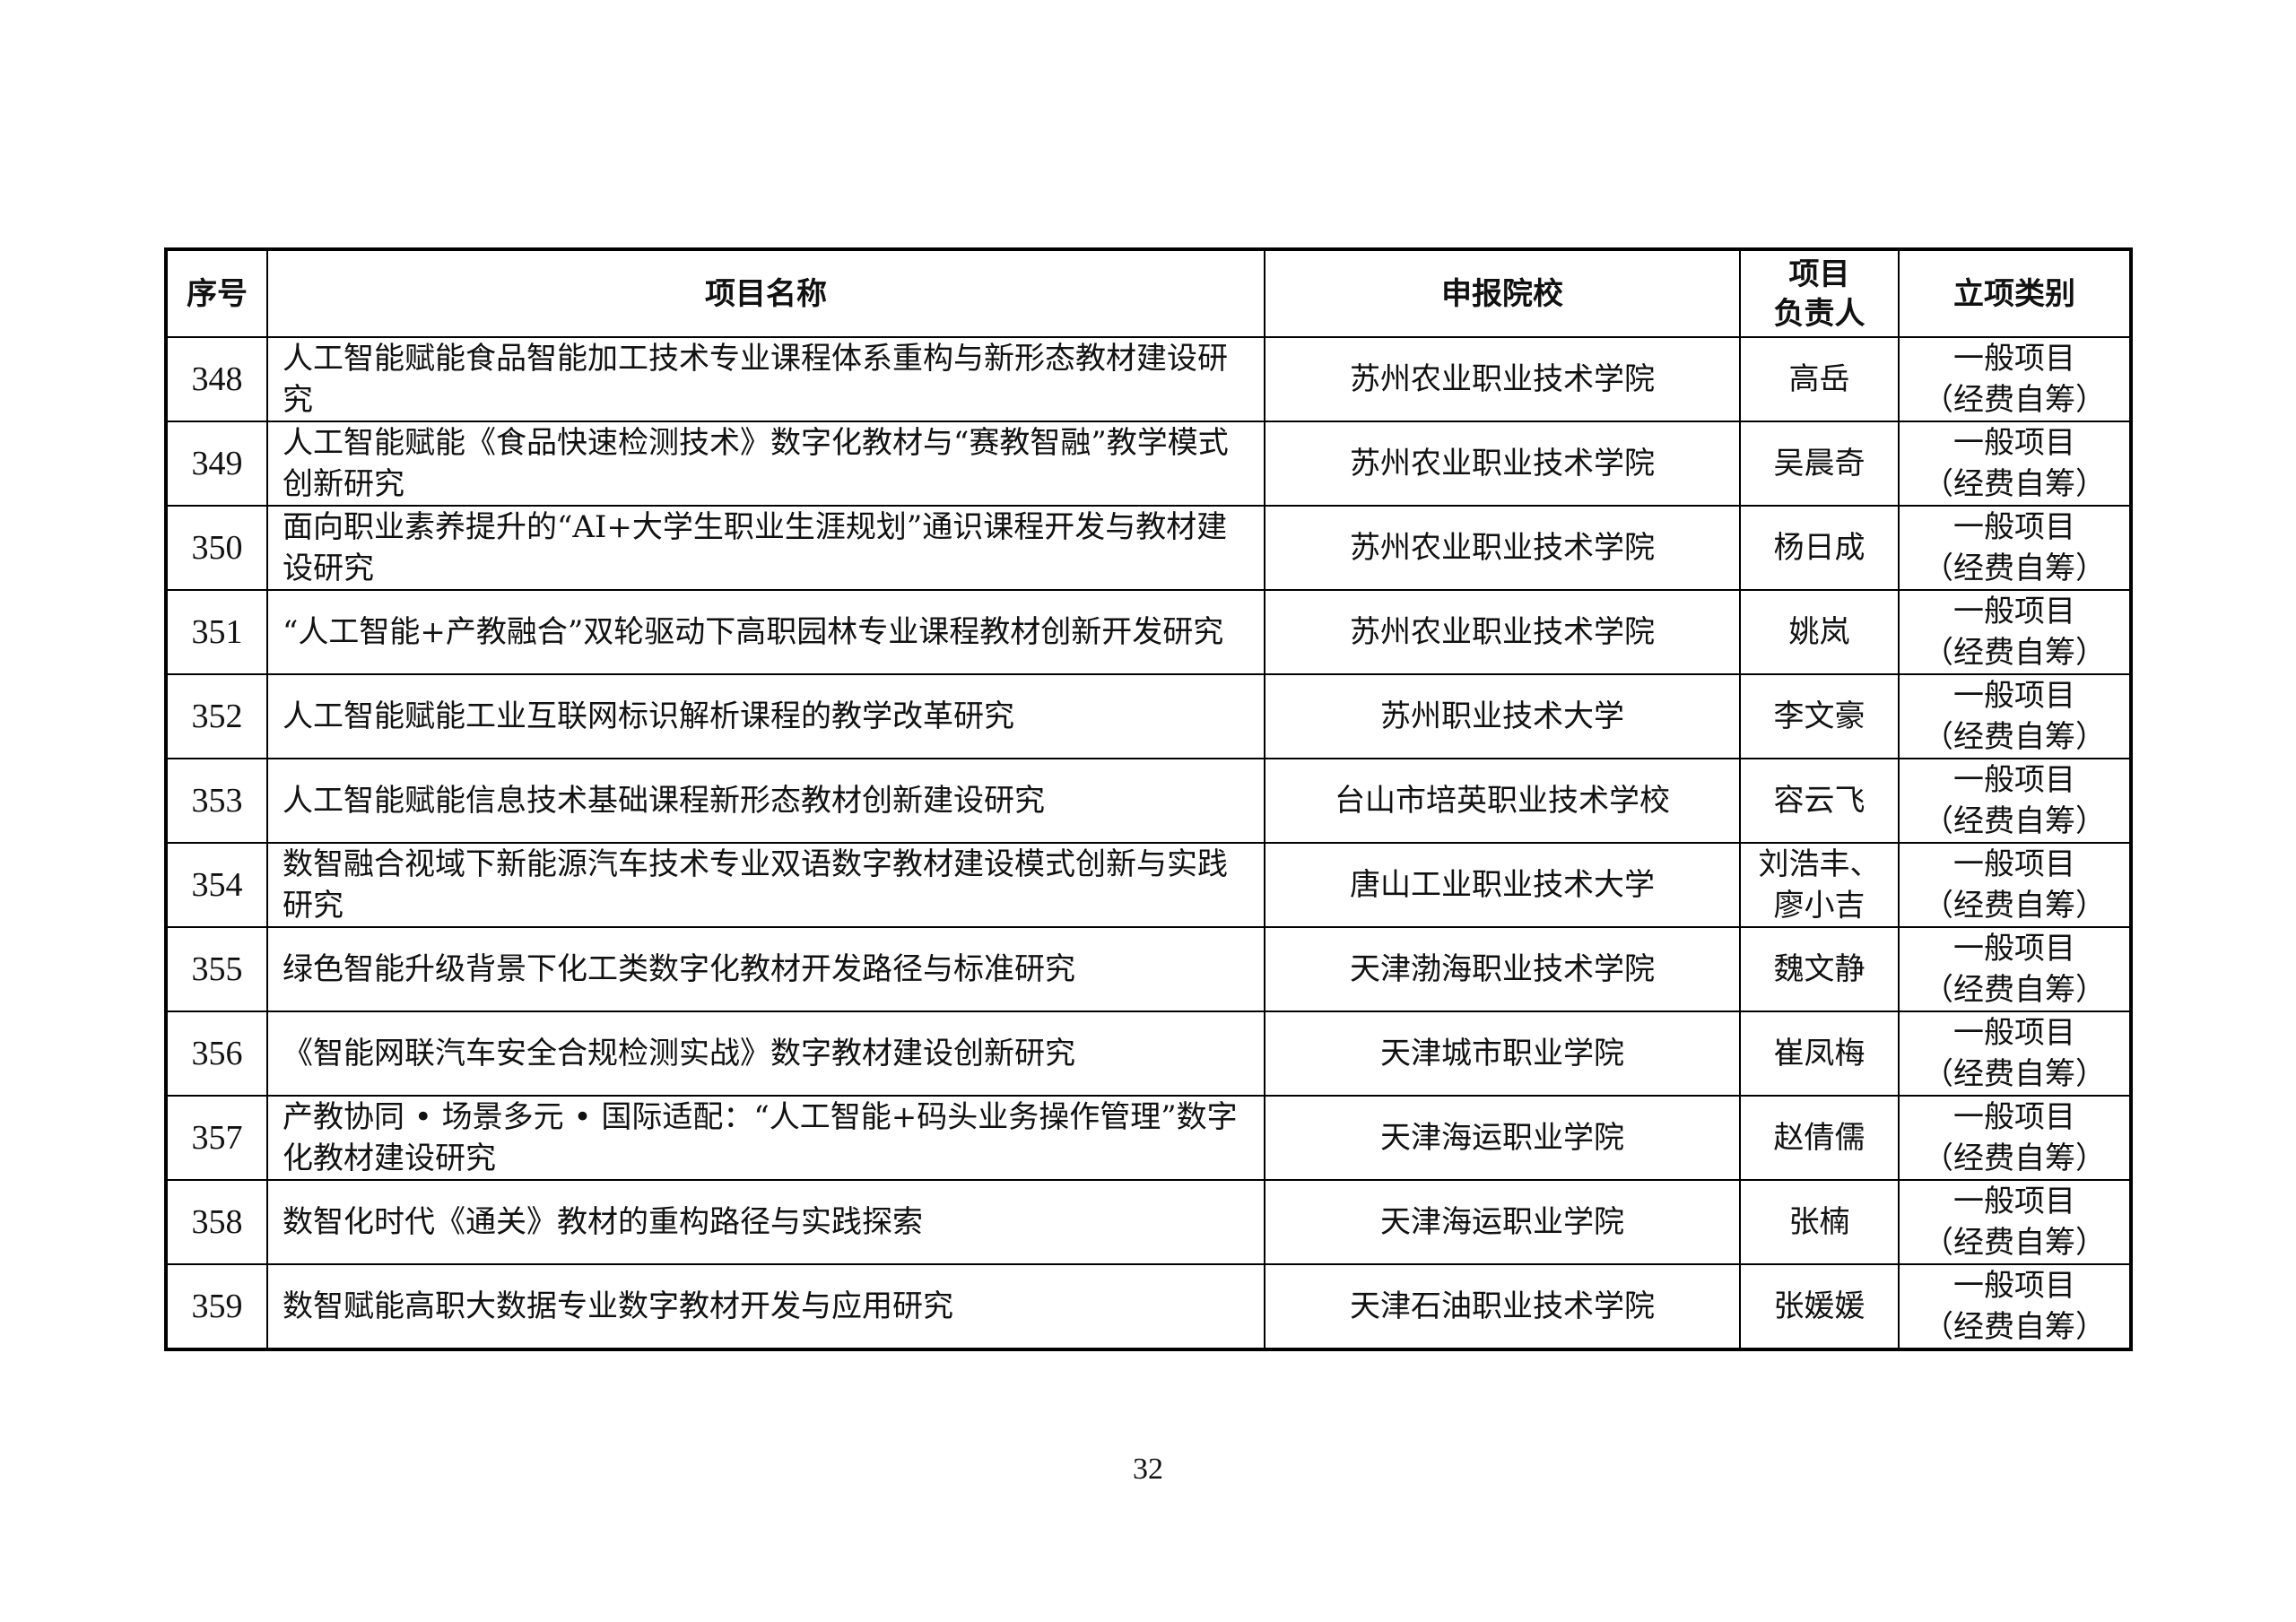  What do you see at coordinates (765, 293) in the screenshot?
I see `header-name: 项目名称` at bounding box center [765, 293].